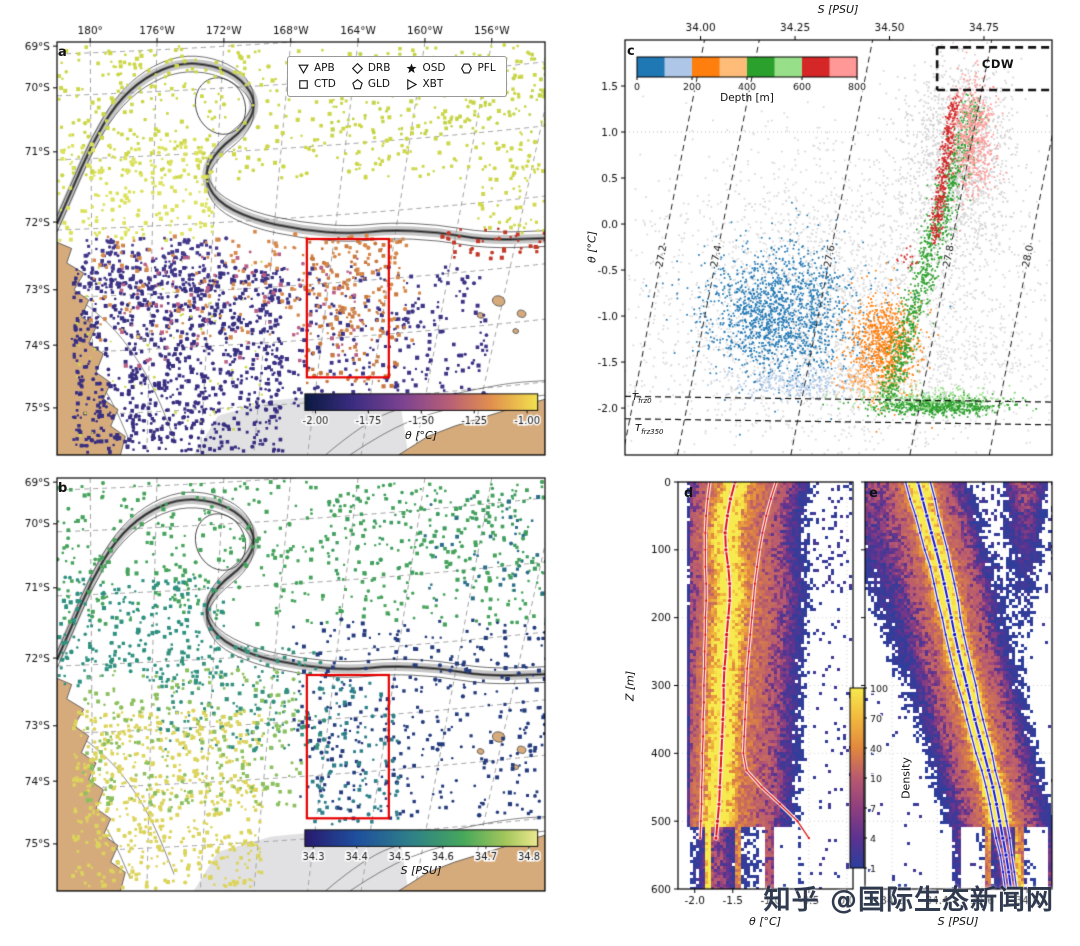 This screenshot has width=1080, height=946. What do you see at coordinates (411, 68) in the screenshot?
I see `star-icon` at bounding box center [411, 68].